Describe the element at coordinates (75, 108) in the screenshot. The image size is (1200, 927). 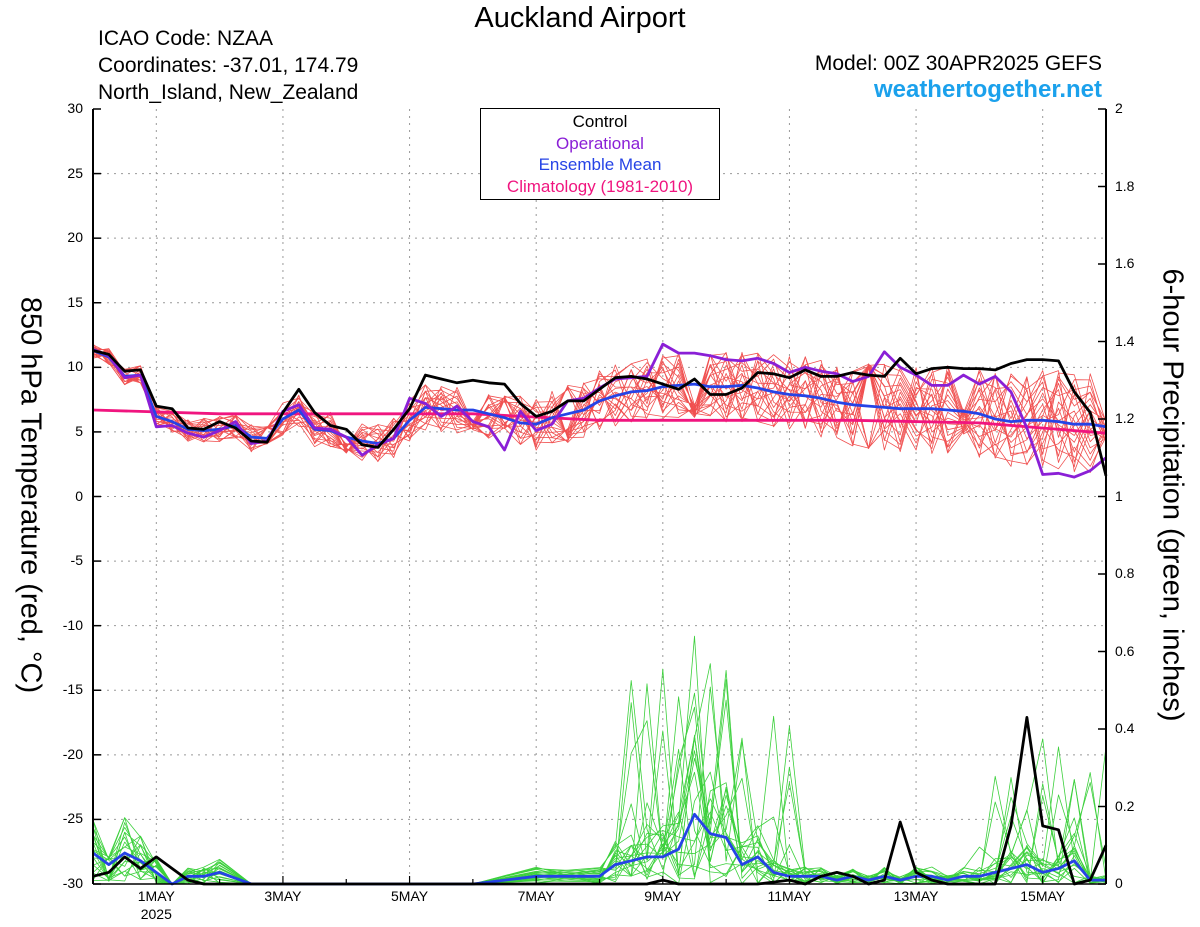
I see `y-tick-label-left: 30` at that location.